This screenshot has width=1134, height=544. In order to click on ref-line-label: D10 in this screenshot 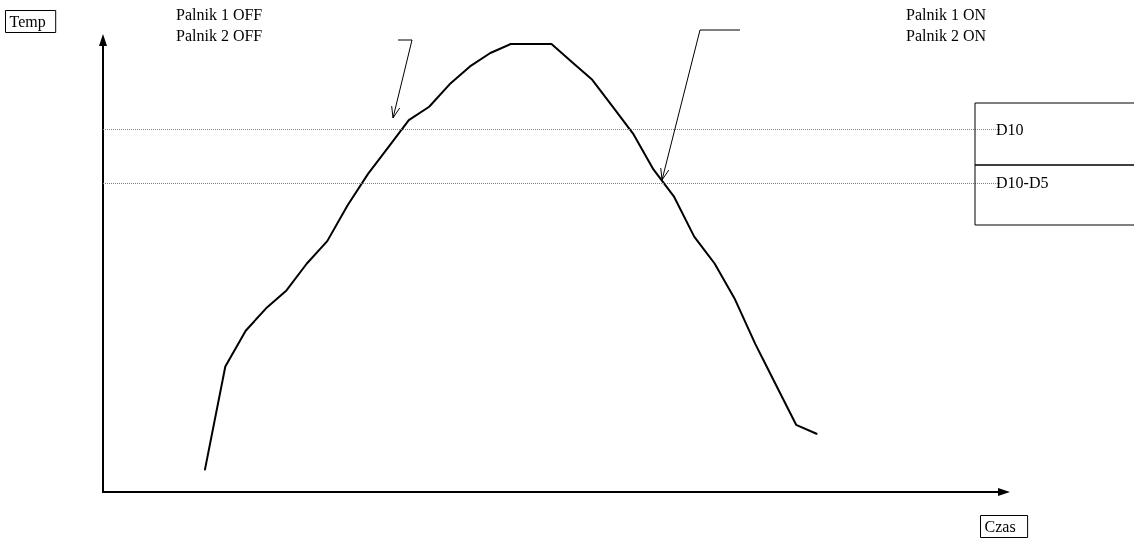, I will do `click(1010, 129)`.